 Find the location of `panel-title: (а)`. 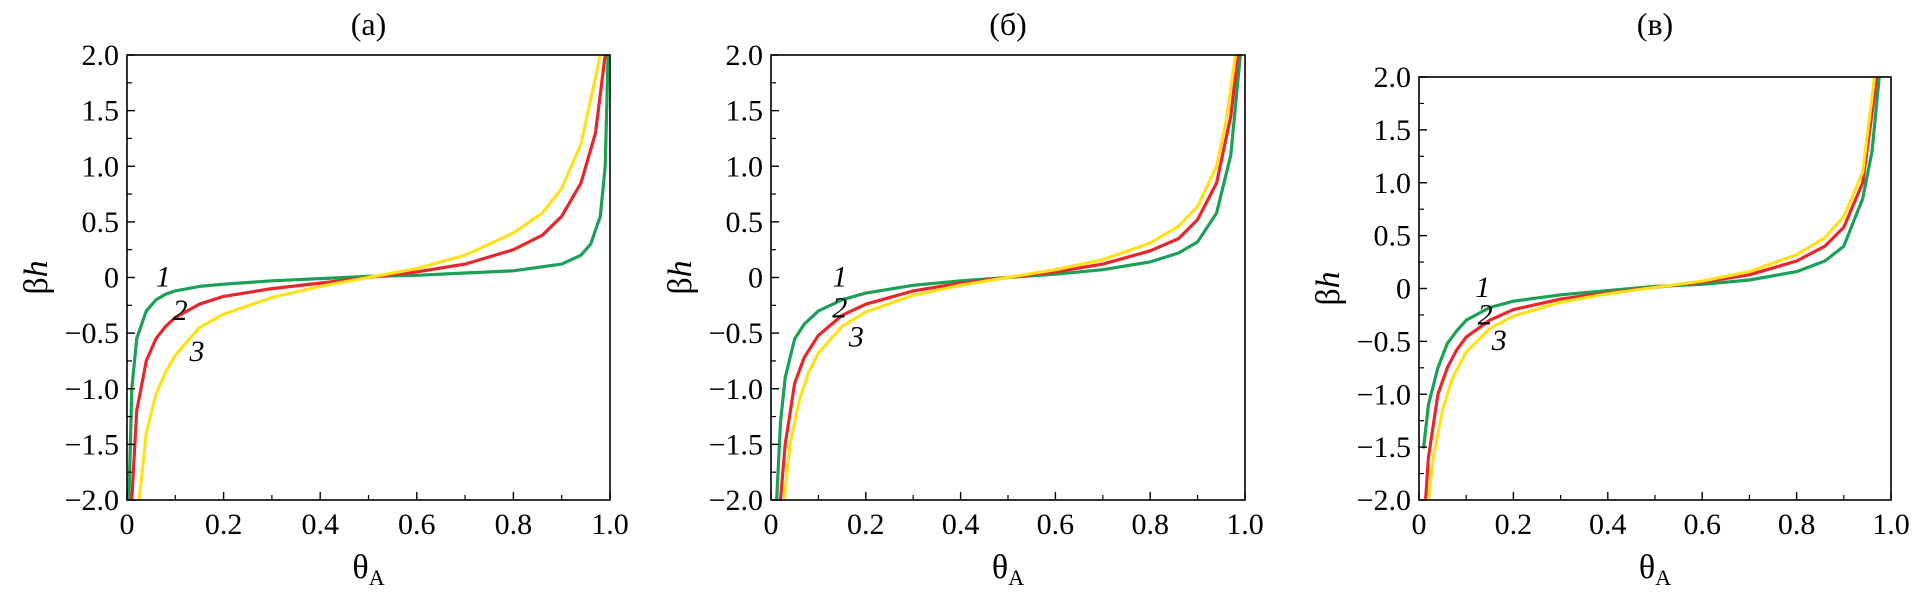

panel-title: (а) is located at coordinates (369, 24).